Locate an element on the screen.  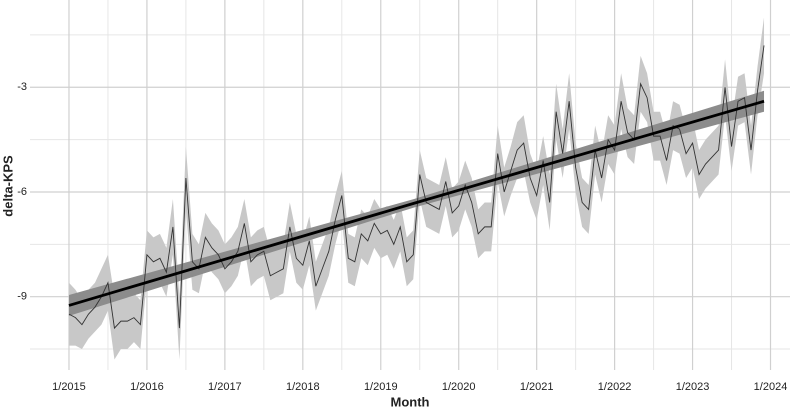
x-tick-label: 1/2018 is located at coordinates (303, 387).